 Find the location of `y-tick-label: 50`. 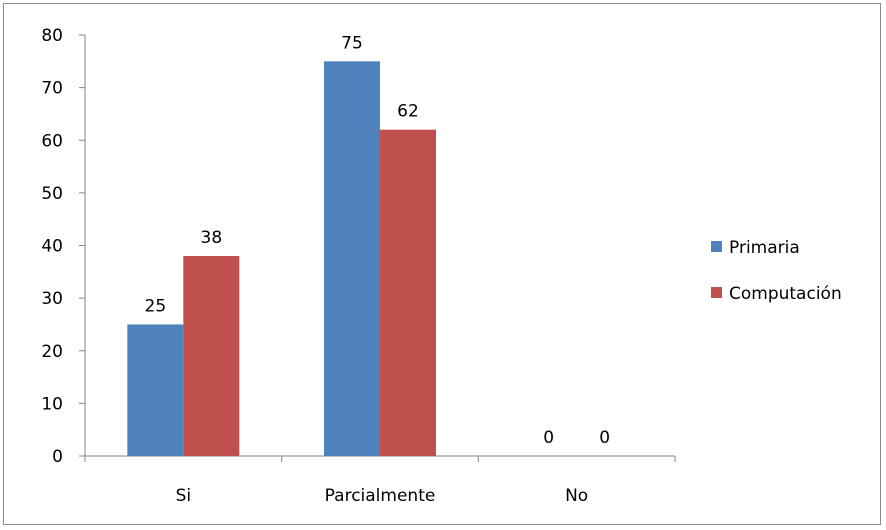

y-tick-label: 50 is located at coordinates (52, 194).